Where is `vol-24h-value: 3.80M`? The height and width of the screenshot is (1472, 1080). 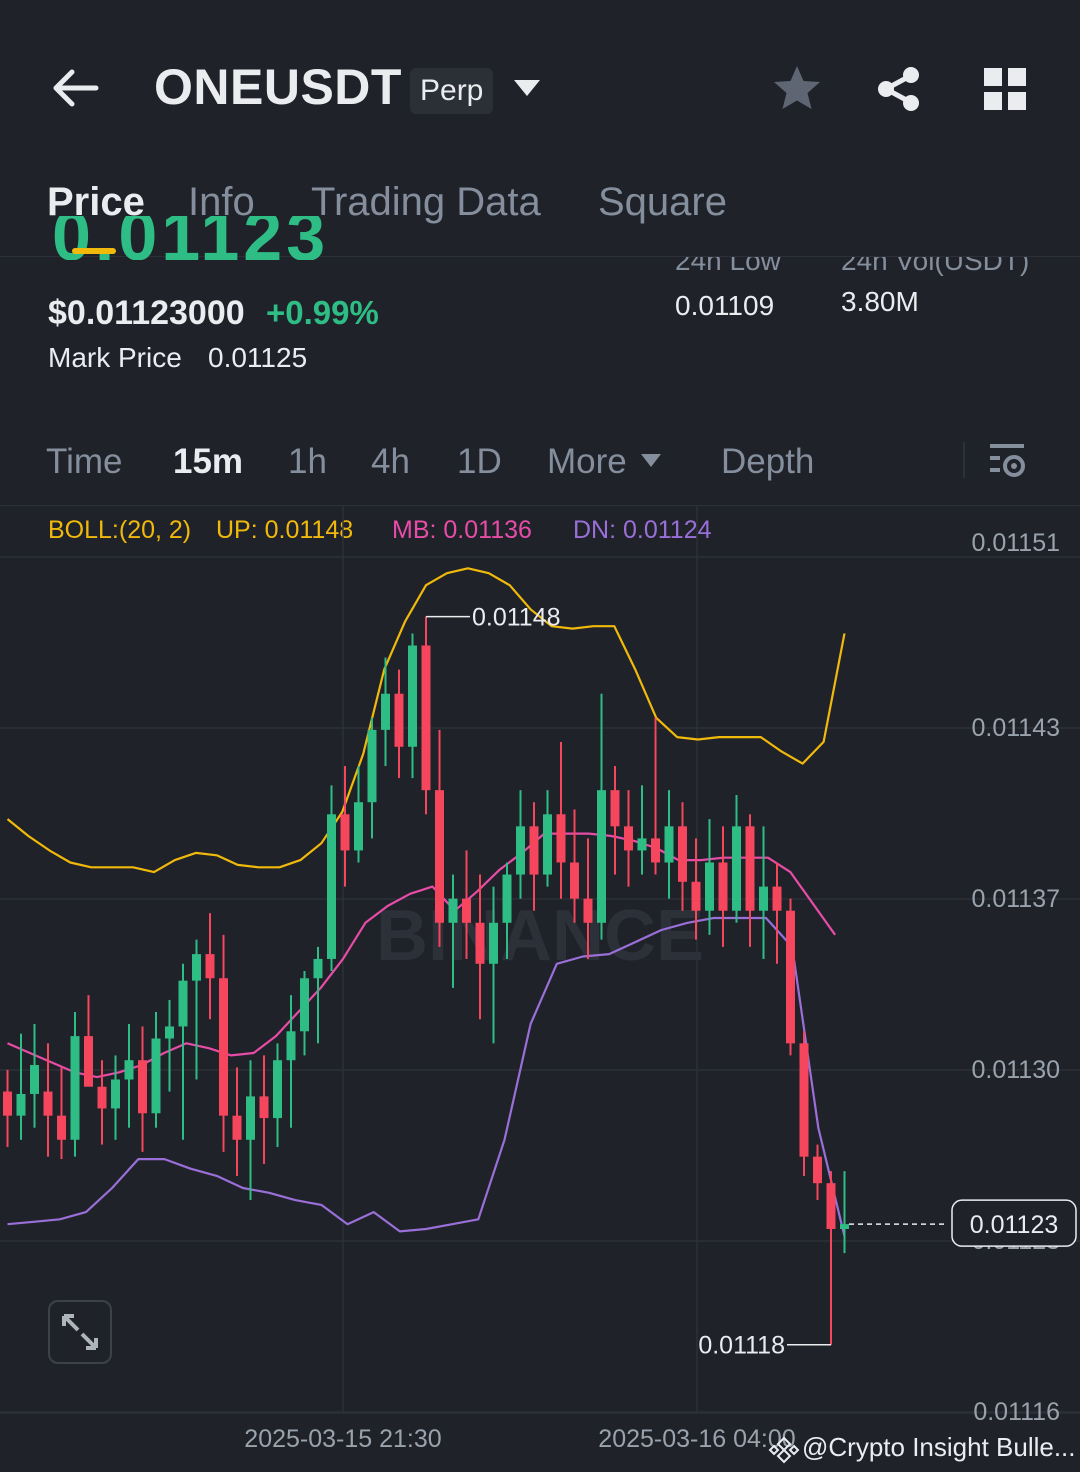 vol-24h-value: 3.80M is located at coordinates (880, 301).